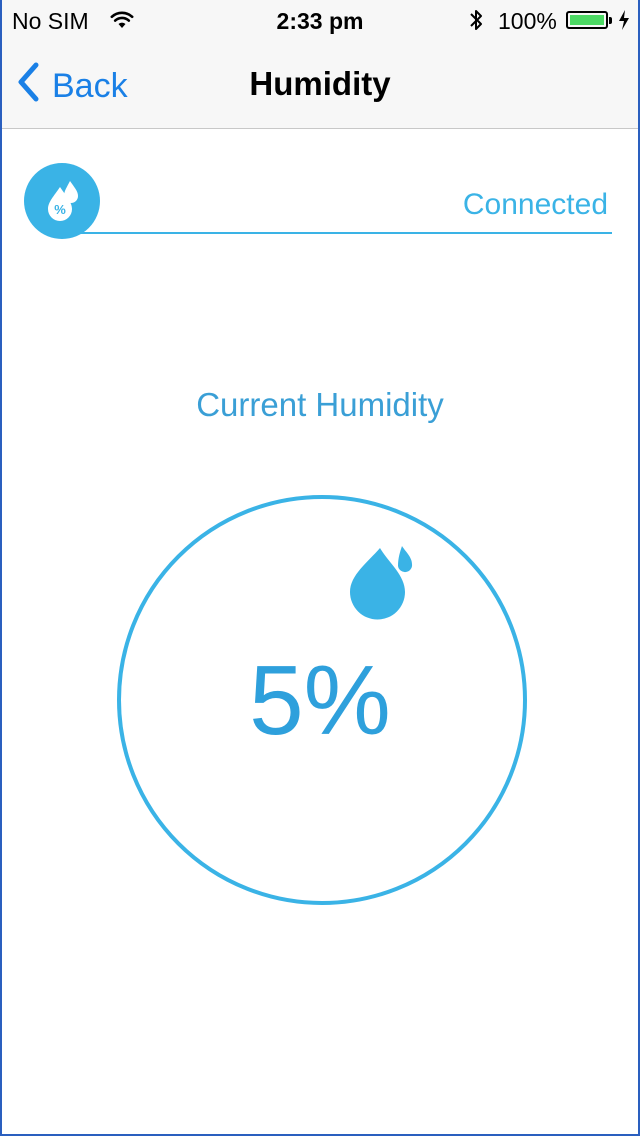 This screenshot has width=640, height=1136. Describe the element at coordinates (624, 23) in the screenshot. I see `charging-icon` at that location.